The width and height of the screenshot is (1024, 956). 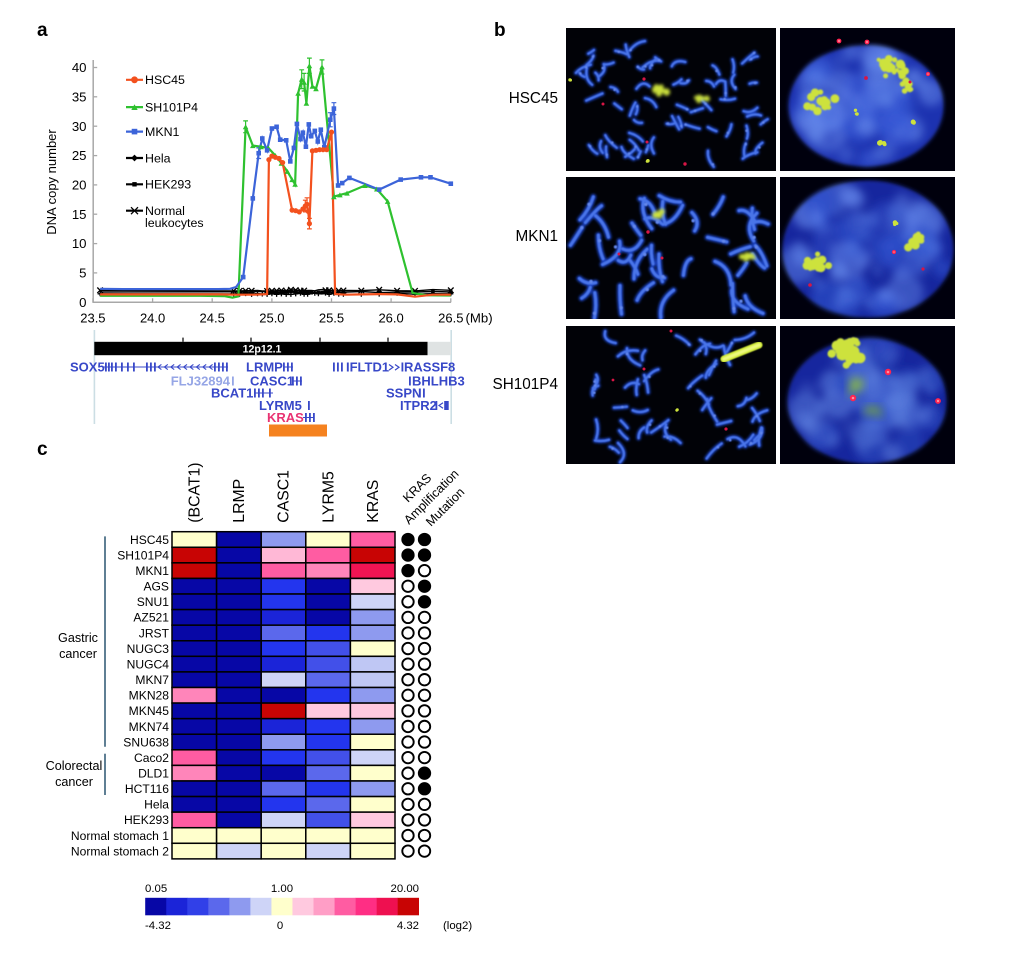 What do you see at coordinates (120, 851) in the screenshot?
I see `svg-text: Normal stomach 2` at bounding box center [120, 851].